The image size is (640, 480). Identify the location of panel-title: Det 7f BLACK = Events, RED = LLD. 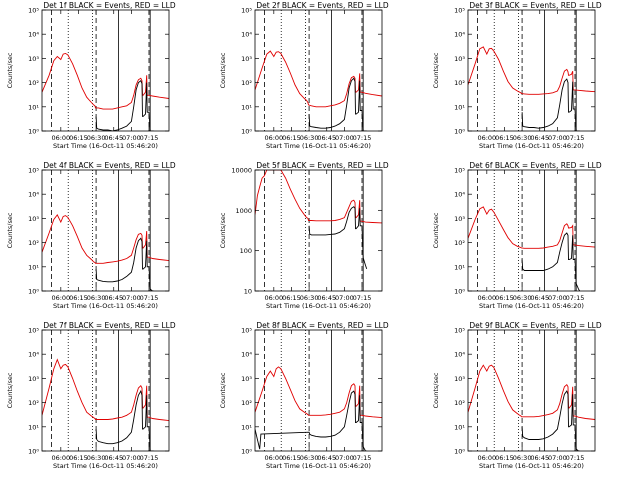
(109, 325).